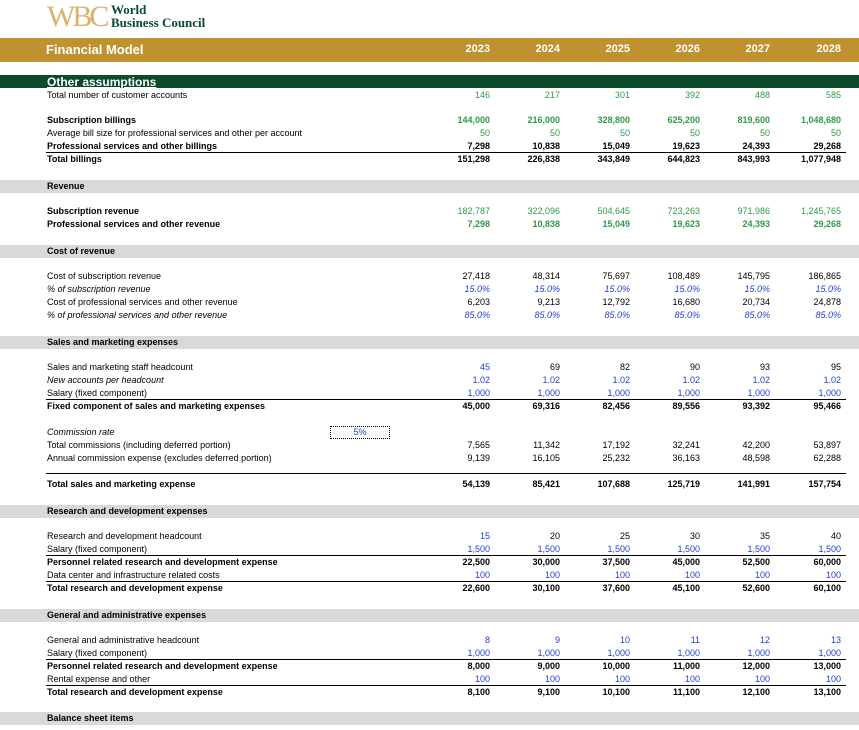  Describe the element at coordinates (827, 224) in the screenshot. I see `row-value: 29,268` at that location.